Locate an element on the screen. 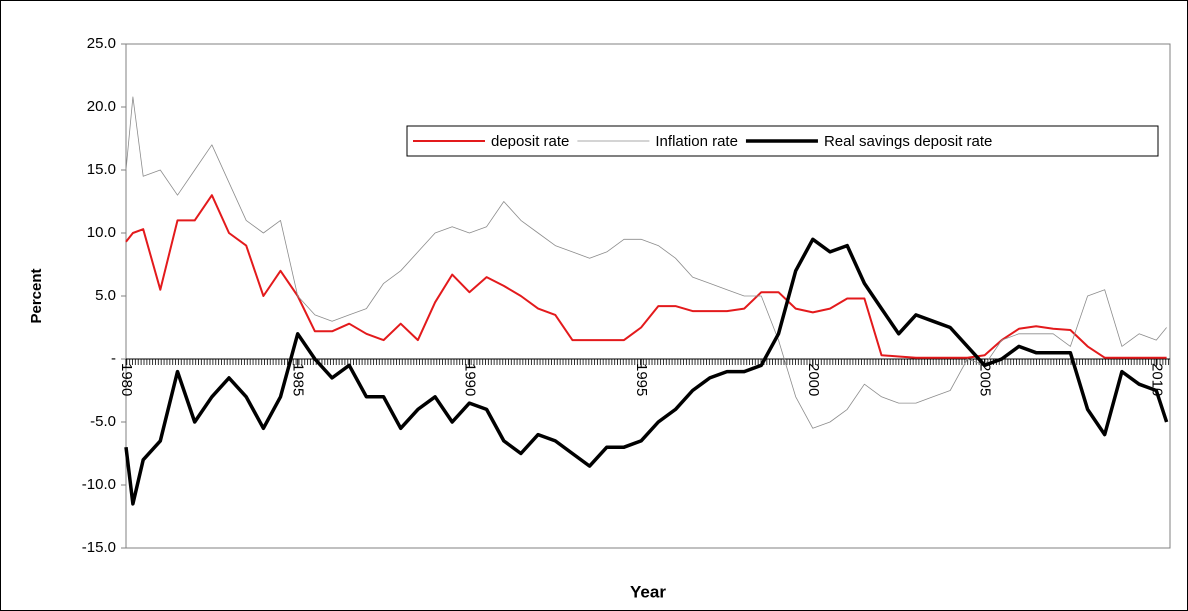 Image resolution: width=1188 pixels, height=611 pixels. x-tick-label: 1985 is located at coordinates (298, 379).